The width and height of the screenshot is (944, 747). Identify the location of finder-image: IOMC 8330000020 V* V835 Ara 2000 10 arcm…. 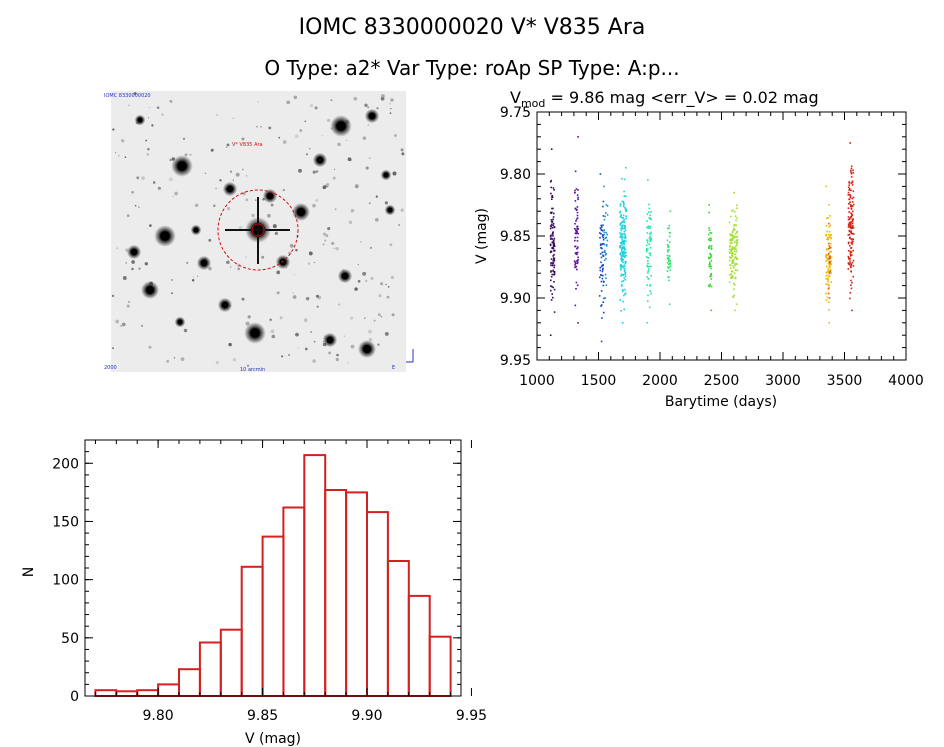
(259, 232).